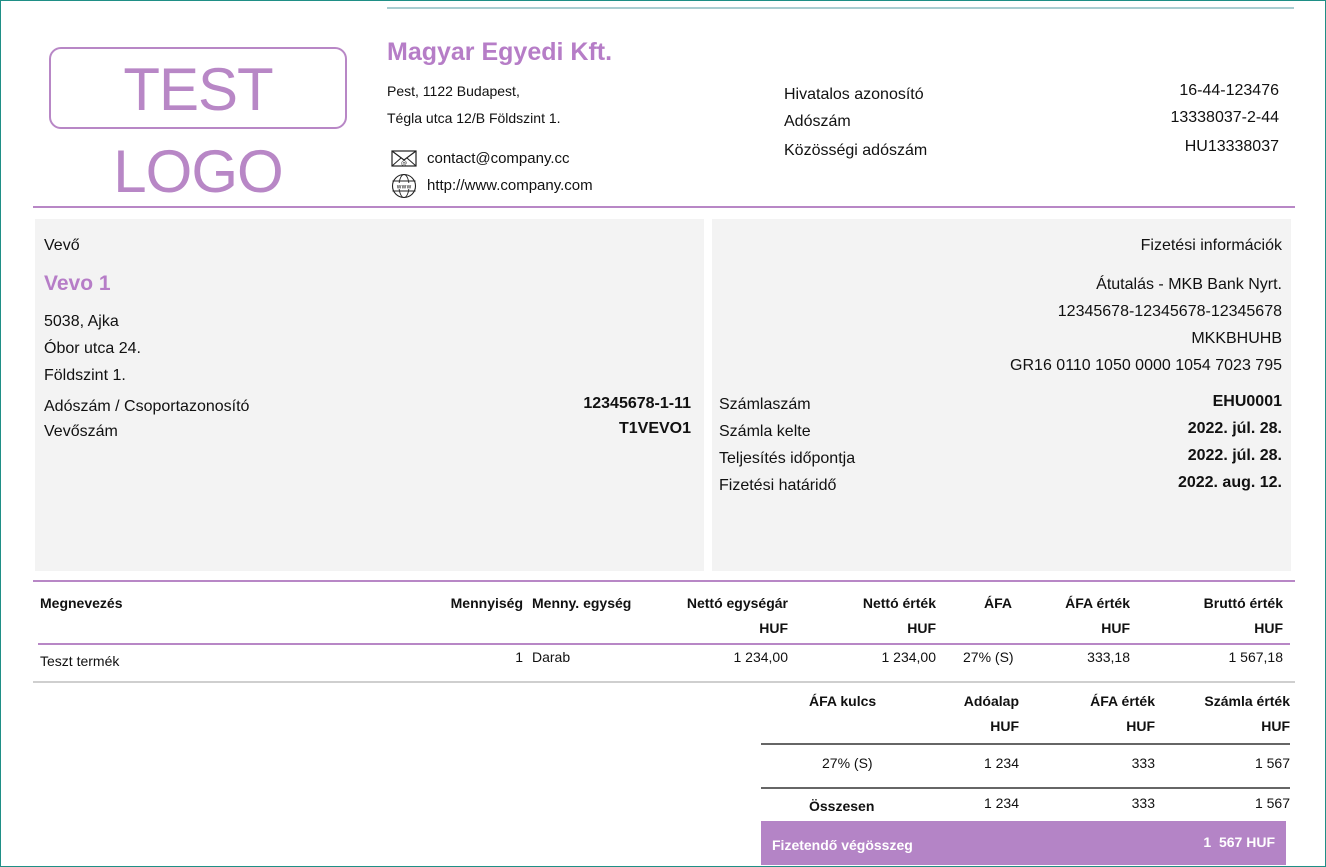  I want to click on vat-row-base: 1 234, so click(1001, 763).